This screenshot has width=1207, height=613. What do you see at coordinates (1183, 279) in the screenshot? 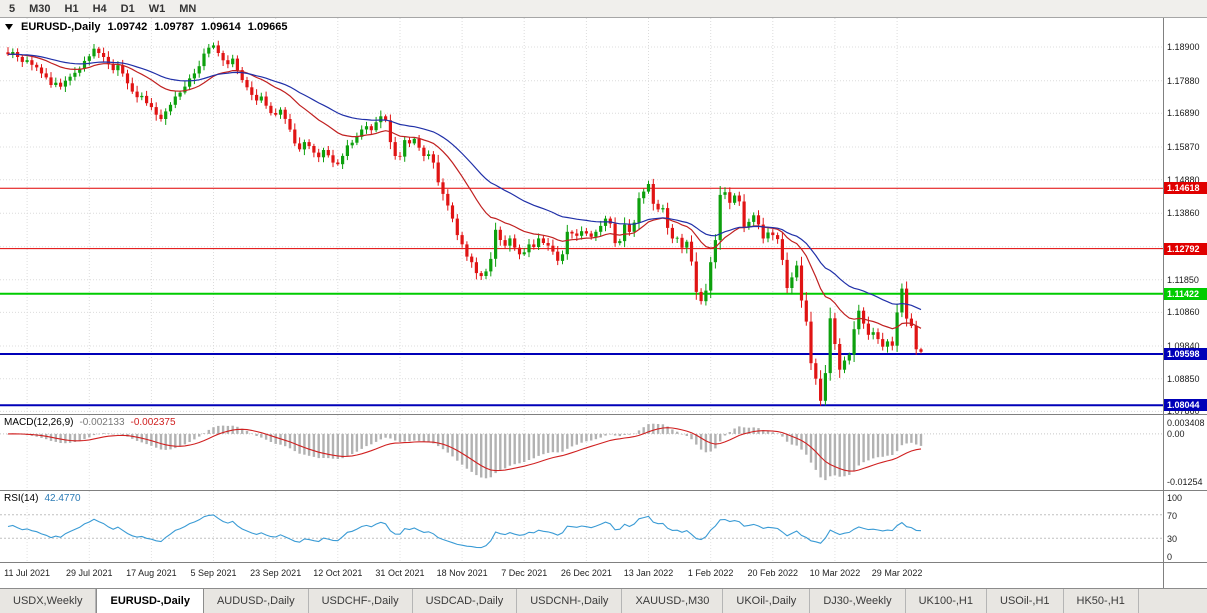
I see `price-axis-label: 1.11850` at bounding box center [1183, 279].